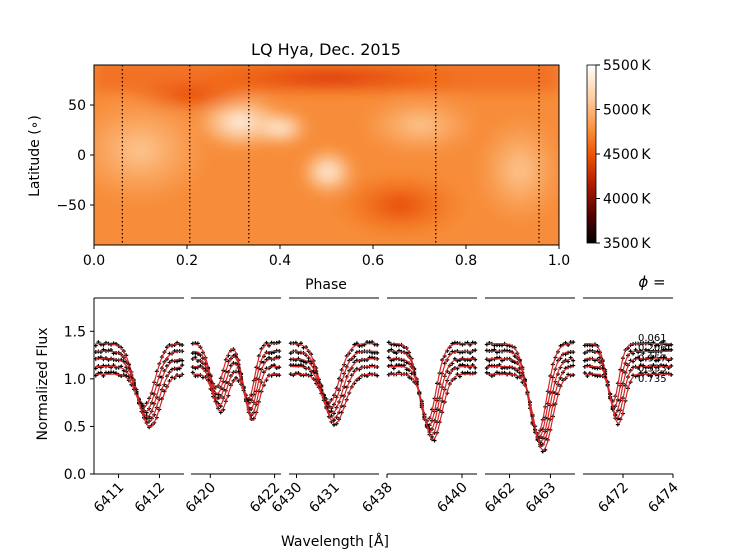  What do you see at coordinates (190, 95) in the screenshot?
I see `cool-spot-mid` at bounding box center [190, 95].